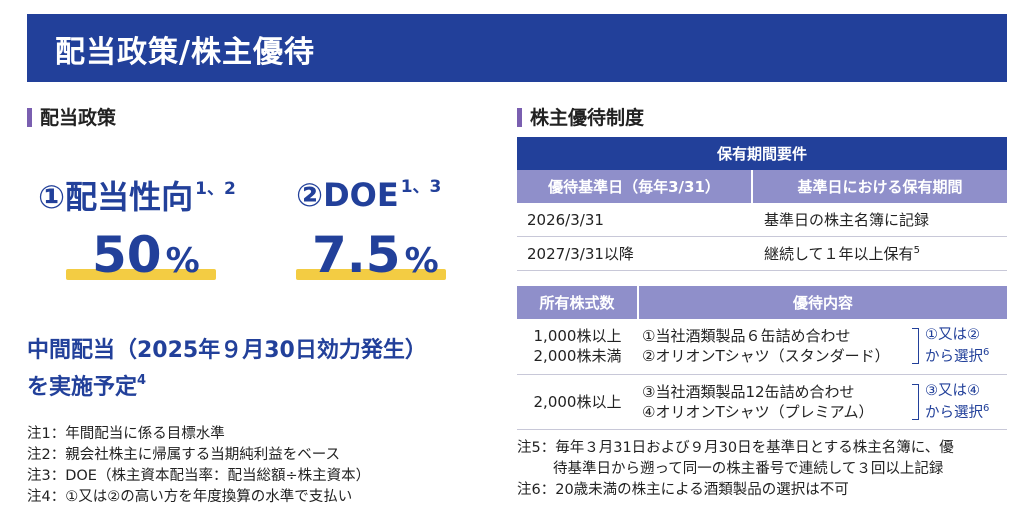  I want to click on payout-ratio-highlight, so click(141, 274).